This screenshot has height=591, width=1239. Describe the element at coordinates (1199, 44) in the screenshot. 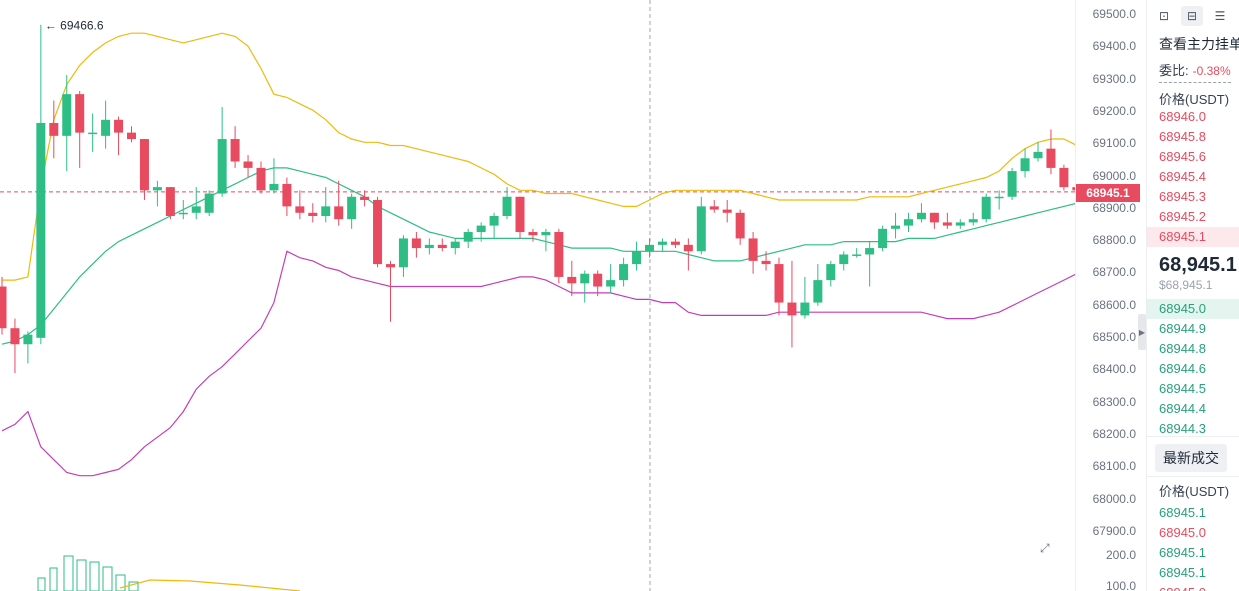

I see `view-main-orders-link: 查看主力挂单` at that location.